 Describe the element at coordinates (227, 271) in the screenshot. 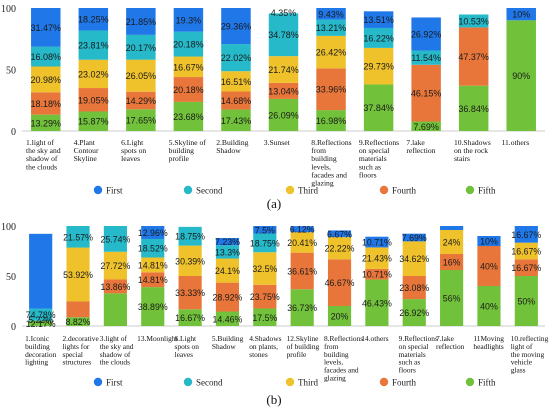

I see `b-data-label: 24.1%` at that location.